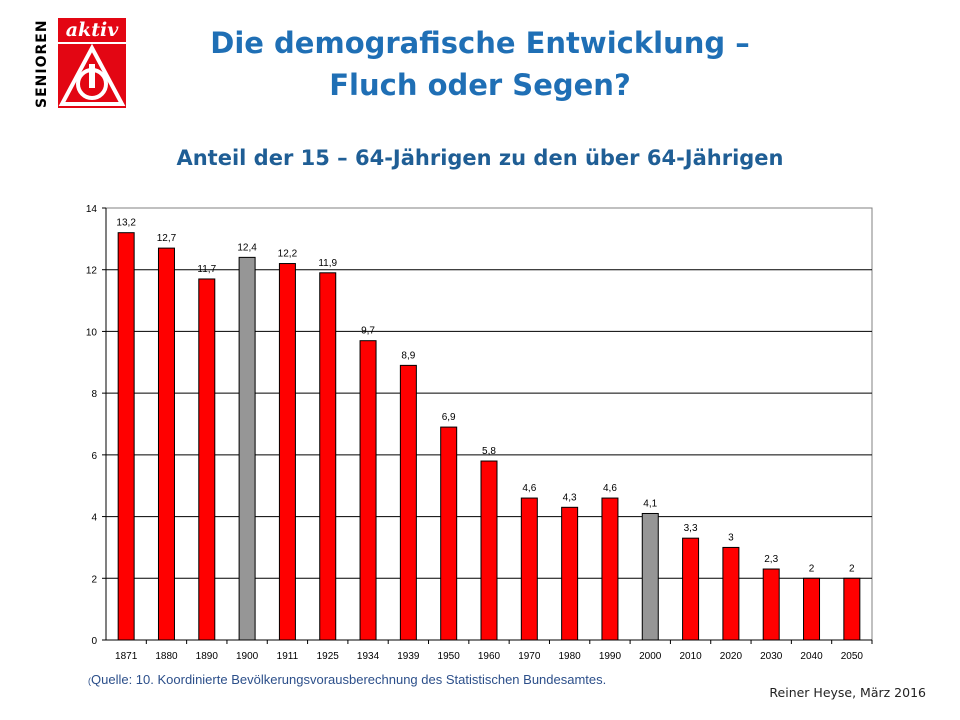 This screenshot has height=720, width=960. Describe the element at coordinates (690, 656) in the screenshot. I see `x-tick-label: 2010` at that location.